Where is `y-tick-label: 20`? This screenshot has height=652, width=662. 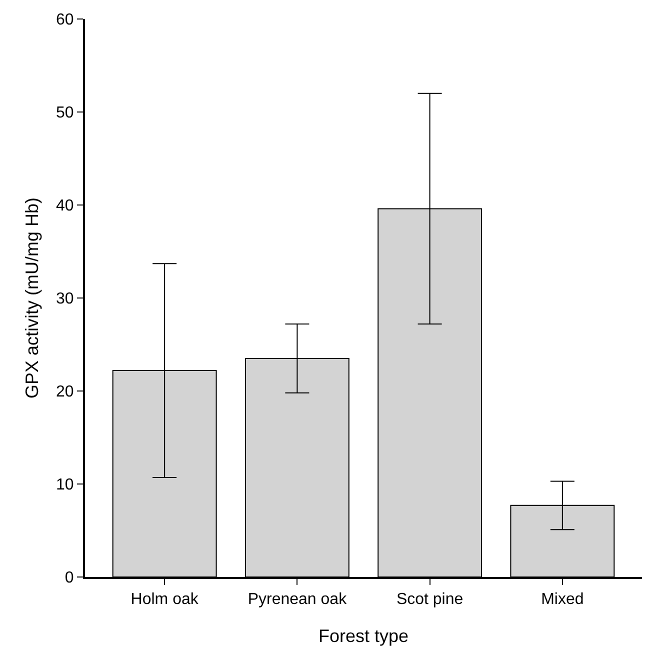
y-tick-label: 20 is located at coordinates (65, 392).